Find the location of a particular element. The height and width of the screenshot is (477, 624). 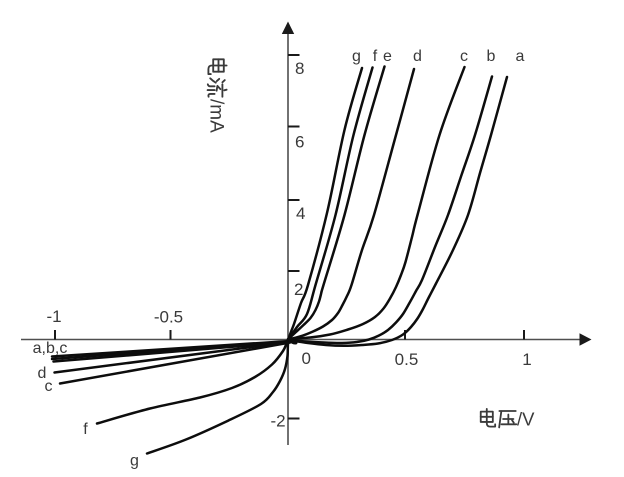

svg-text: -2 is located at coordinates (278, 421).